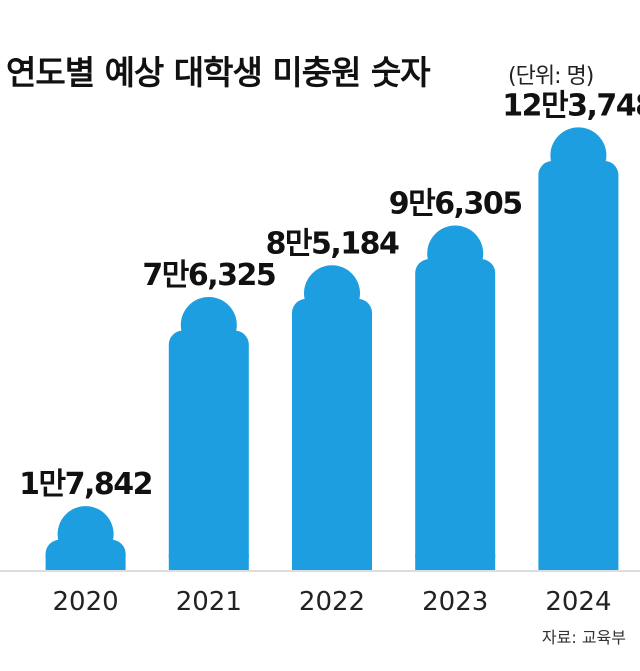  I want to click on bar-2022, so click(332, 417).